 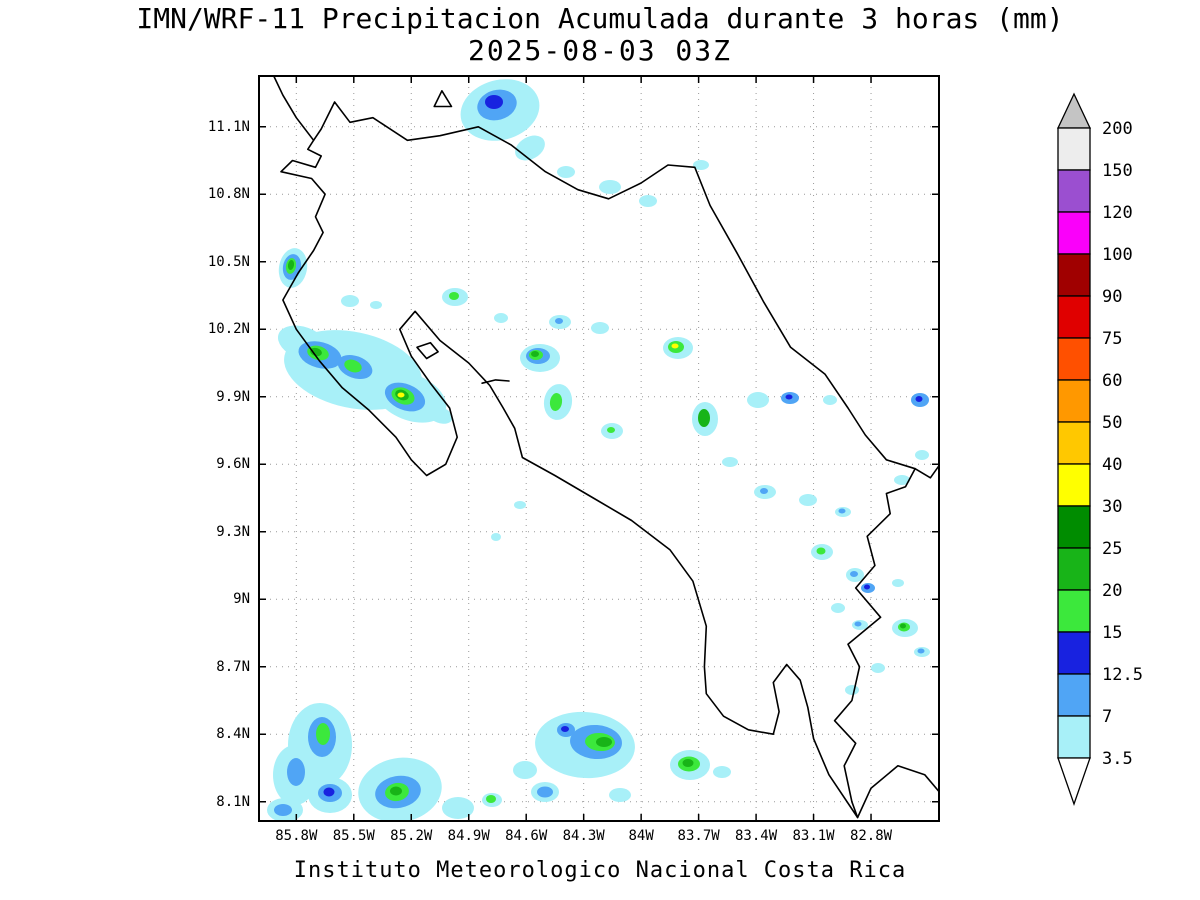 What do you see at coordinates (241, 599) in the screenshot?
I see `lat-tick-label: 9N` at bounding box center [241, 599].